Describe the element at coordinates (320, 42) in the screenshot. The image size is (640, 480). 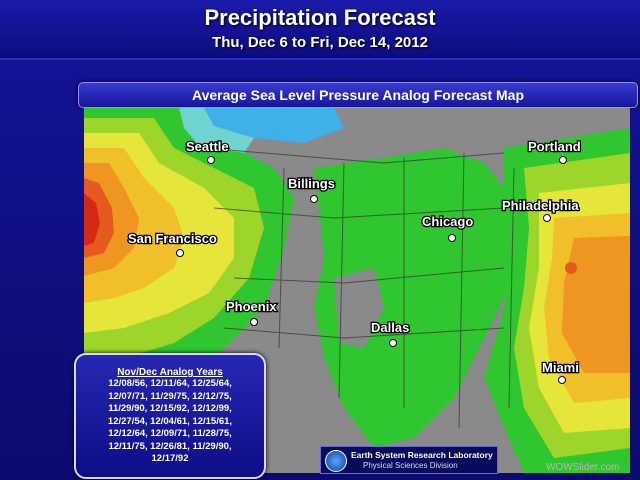
I see `page-subtitle: Thu, Dec 6 to Fri, Dec 14, 2012` at that location.